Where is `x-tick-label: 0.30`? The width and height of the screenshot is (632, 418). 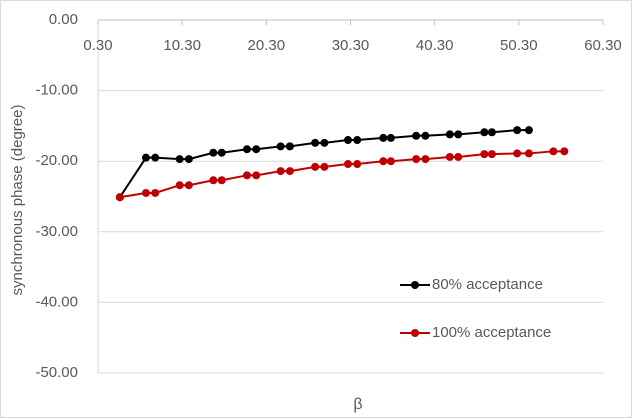
x-tick-label: 0.30 is located at coordinates (97, 45).